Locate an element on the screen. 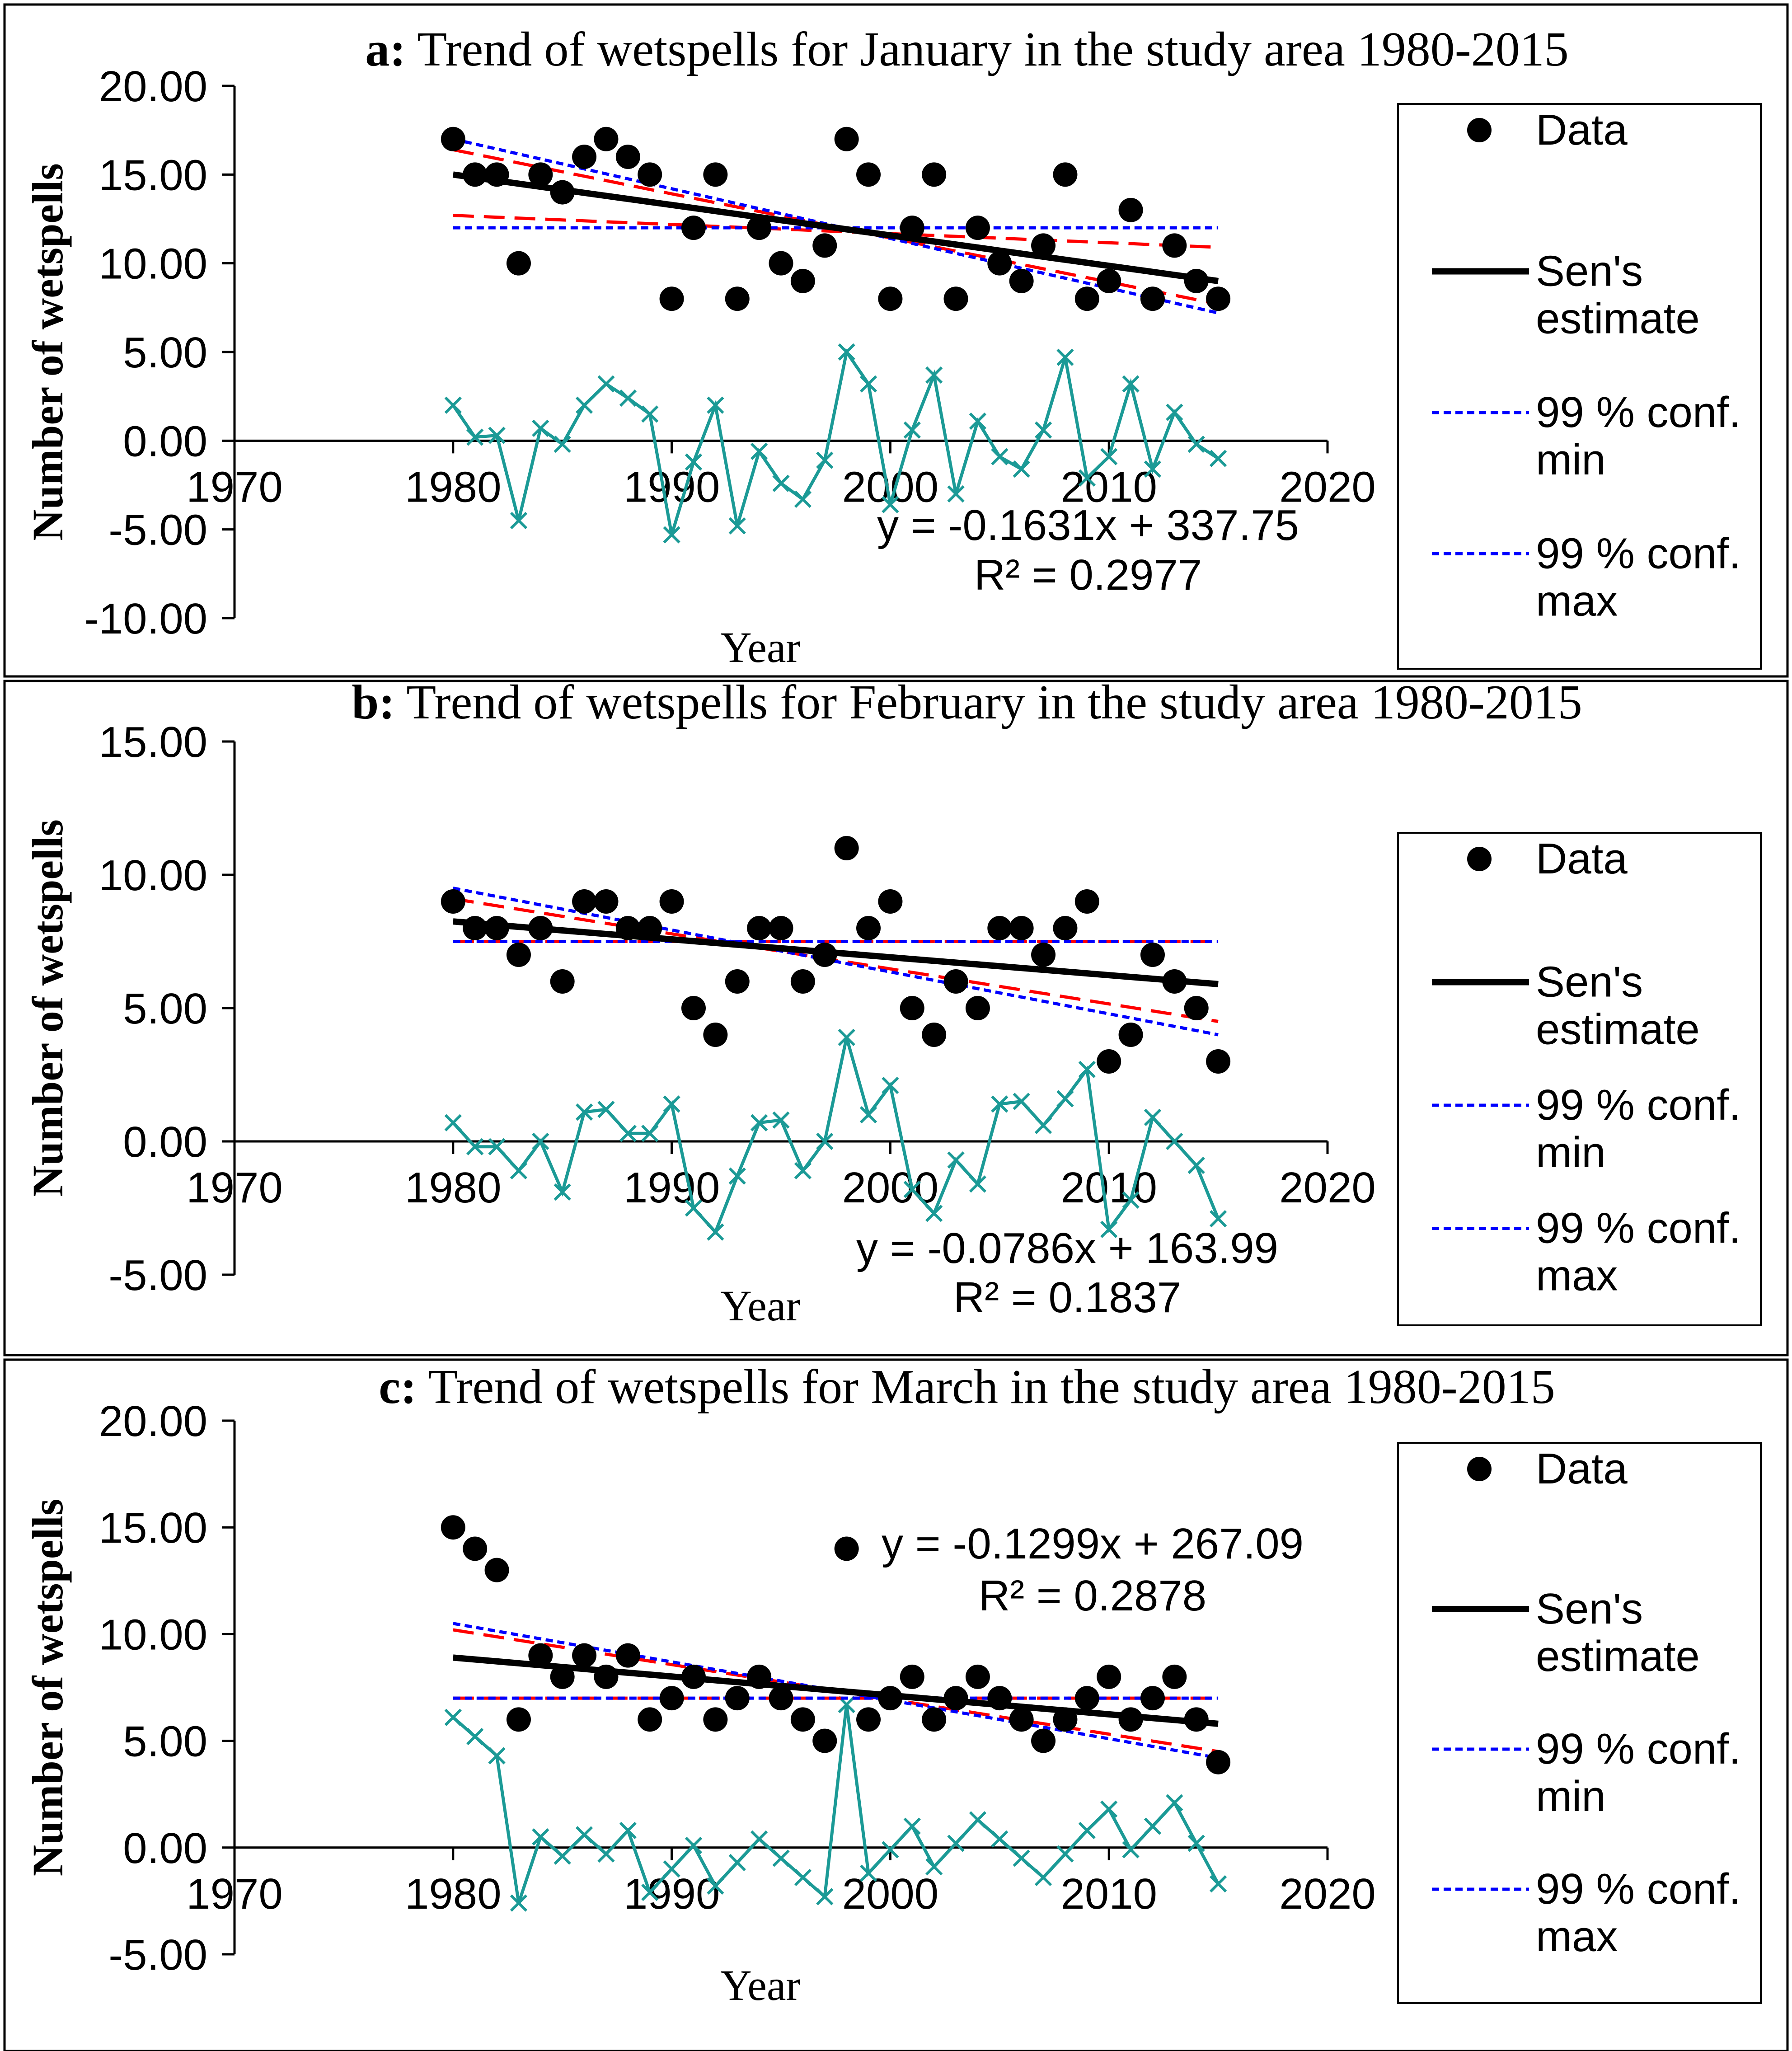 The height and width of the screenshot is (2051, 1792). legend-label: min is located at coordinates (1571, 1796).